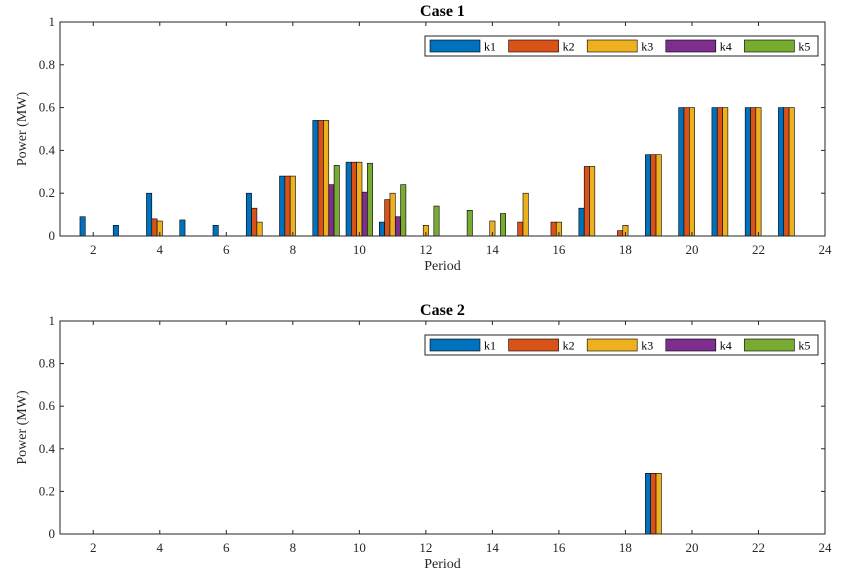 This screenshot has width=857, height=582. What do you see at coordinates (226, 547) in the screenshot?
I see `x-tick-label: 6` at bounding box center [226, 547].